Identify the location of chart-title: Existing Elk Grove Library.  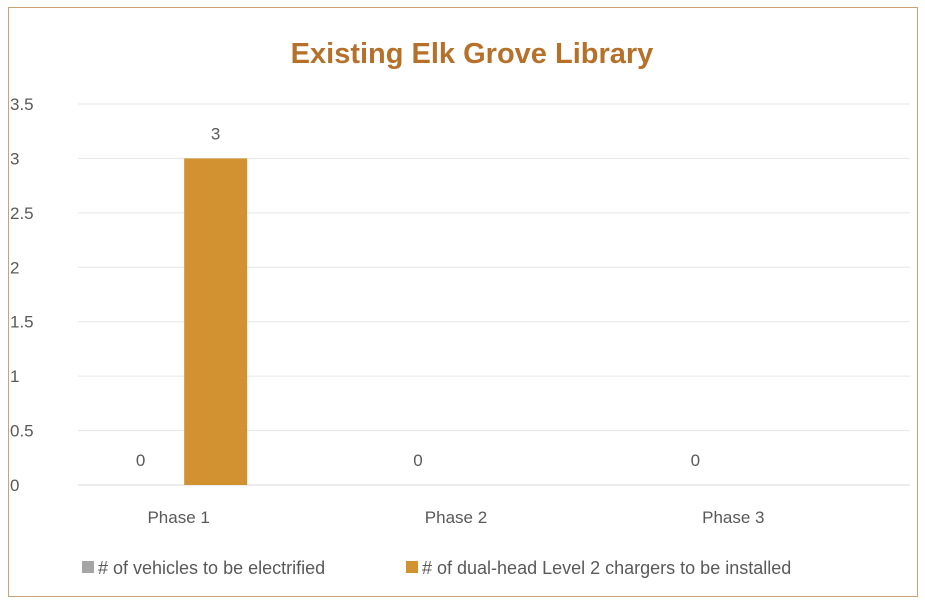
(472, 54).